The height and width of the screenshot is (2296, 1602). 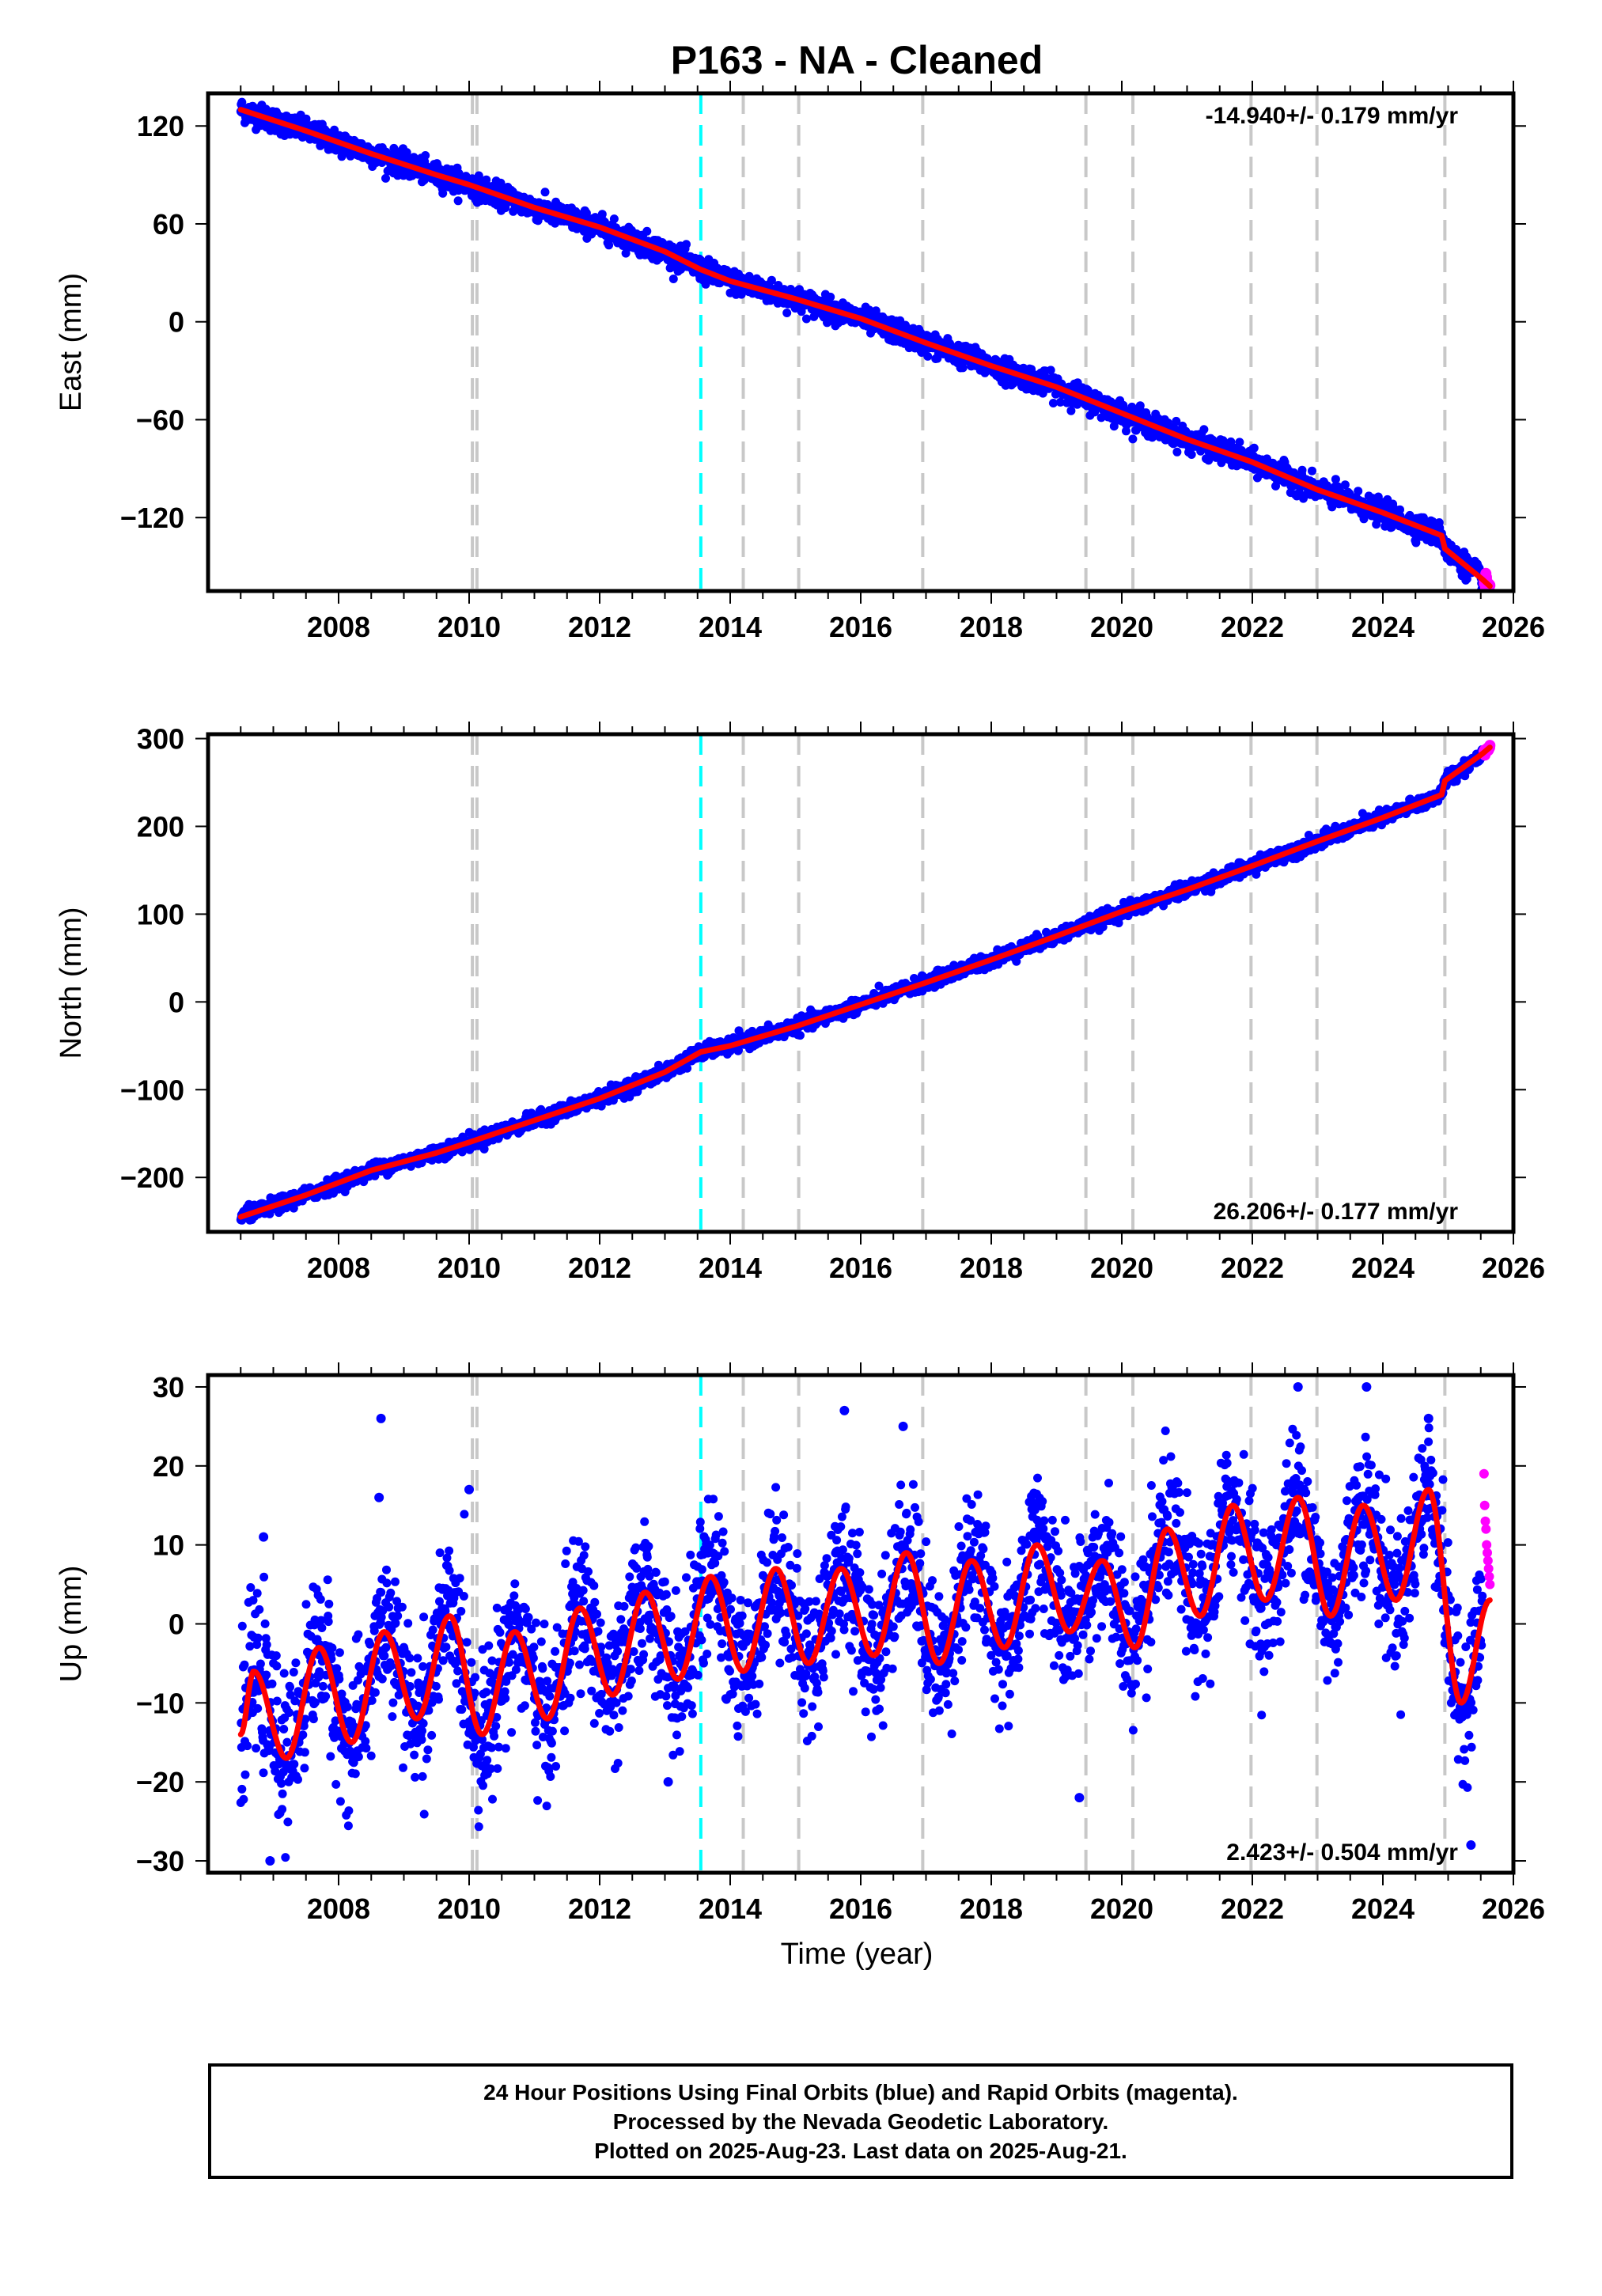 I want to click on x-tick-label: 2022, so click(x=1252, y=627).